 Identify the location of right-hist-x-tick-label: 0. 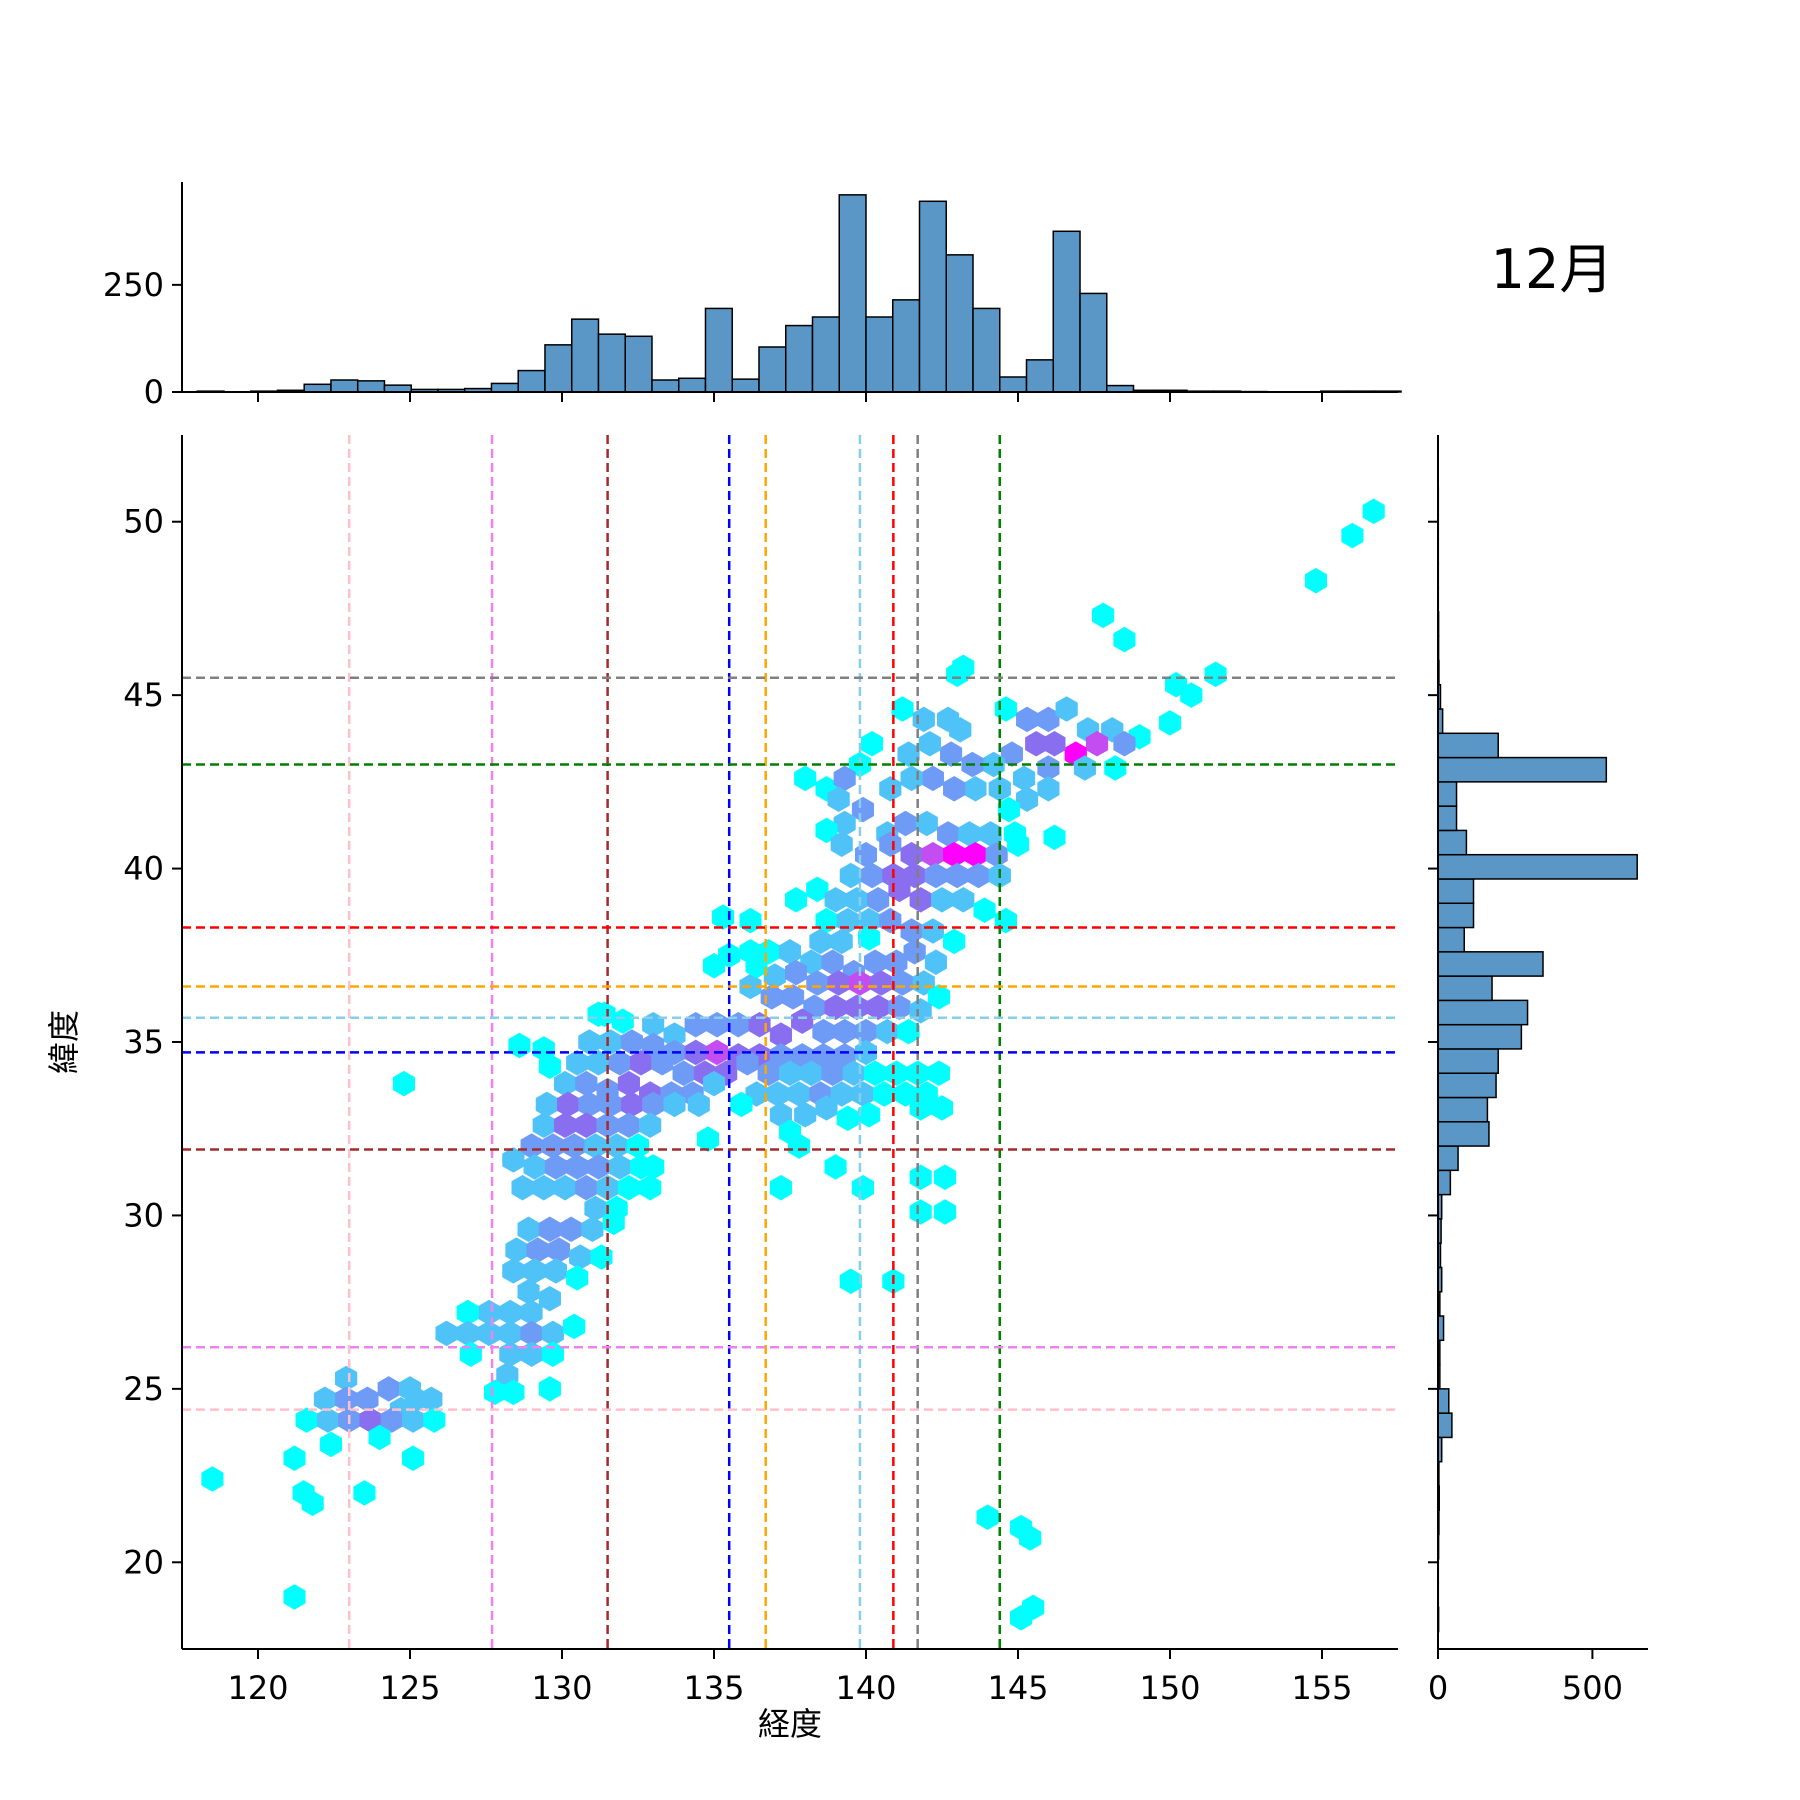
(1438, 1688).